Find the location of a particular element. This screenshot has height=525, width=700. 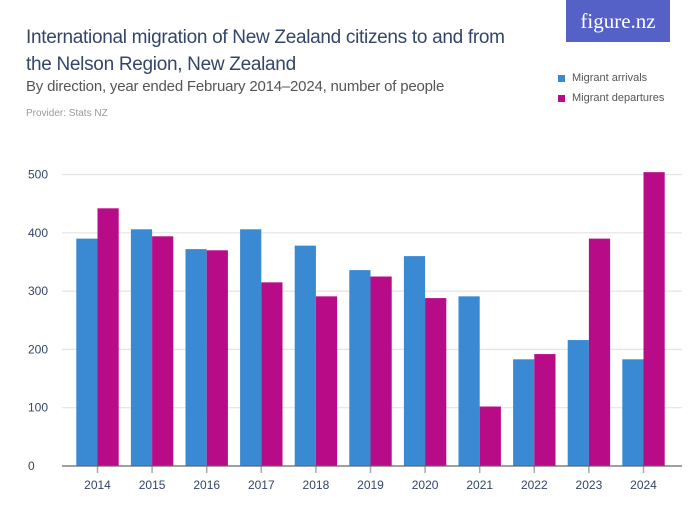

legend: Migrant arrivals Migrant departures is located at coordinates (611, 88).